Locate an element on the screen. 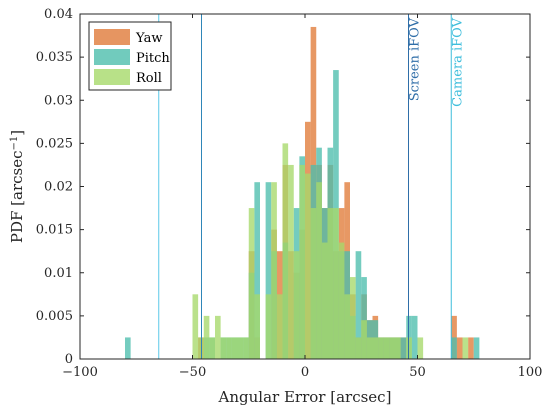 Image resolution: width=550 pixels, height=416 pixels. y-tick-label-4: 0.02 is located at coordinates (58, 187).